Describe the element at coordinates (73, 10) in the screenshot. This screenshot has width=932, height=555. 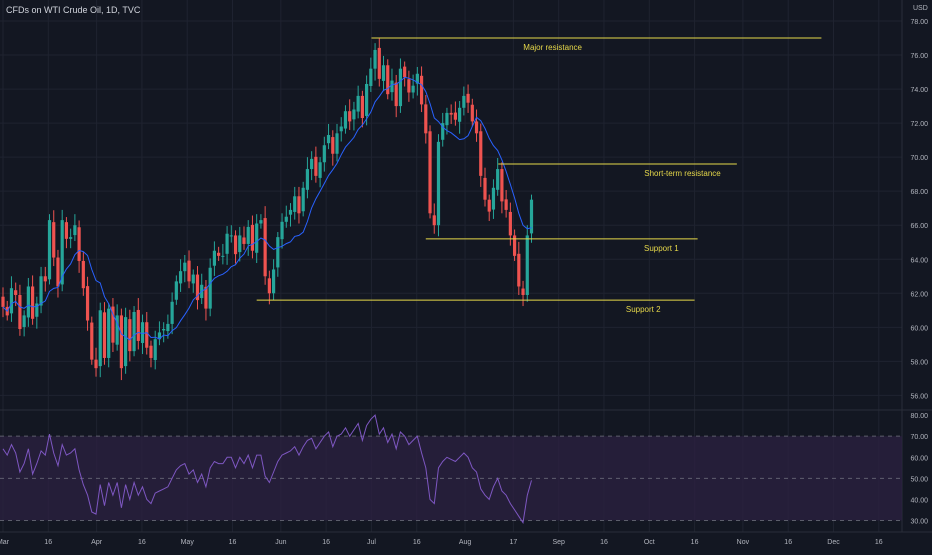
I see `chart-title: CFDs on WTI Crude Oil, 1D, TVC` at that location.